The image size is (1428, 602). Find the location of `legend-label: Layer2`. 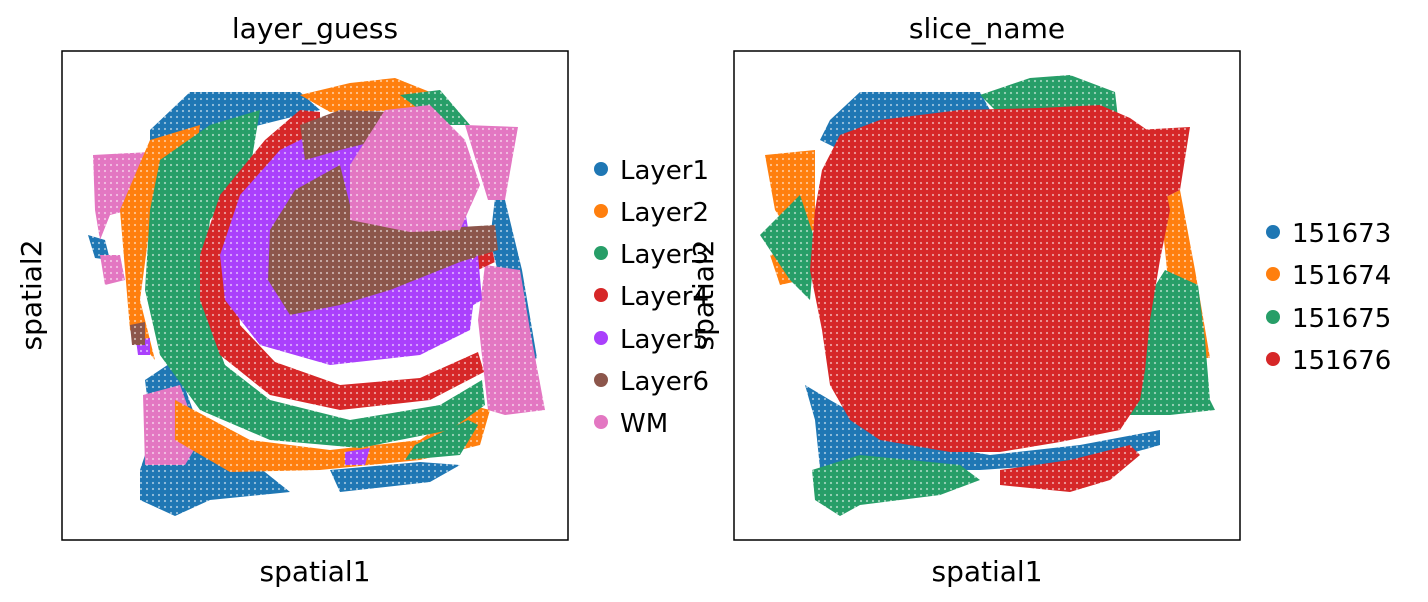

legend-label: Layer2 is located at coordinates (664, 213).